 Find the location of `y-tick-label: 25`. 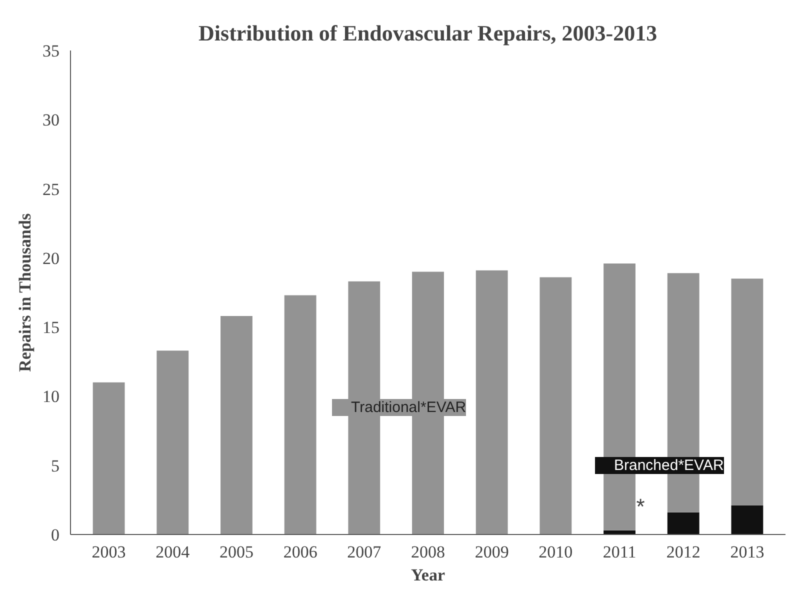

y-tick-label: 25 is located at coordinates (51, 189).